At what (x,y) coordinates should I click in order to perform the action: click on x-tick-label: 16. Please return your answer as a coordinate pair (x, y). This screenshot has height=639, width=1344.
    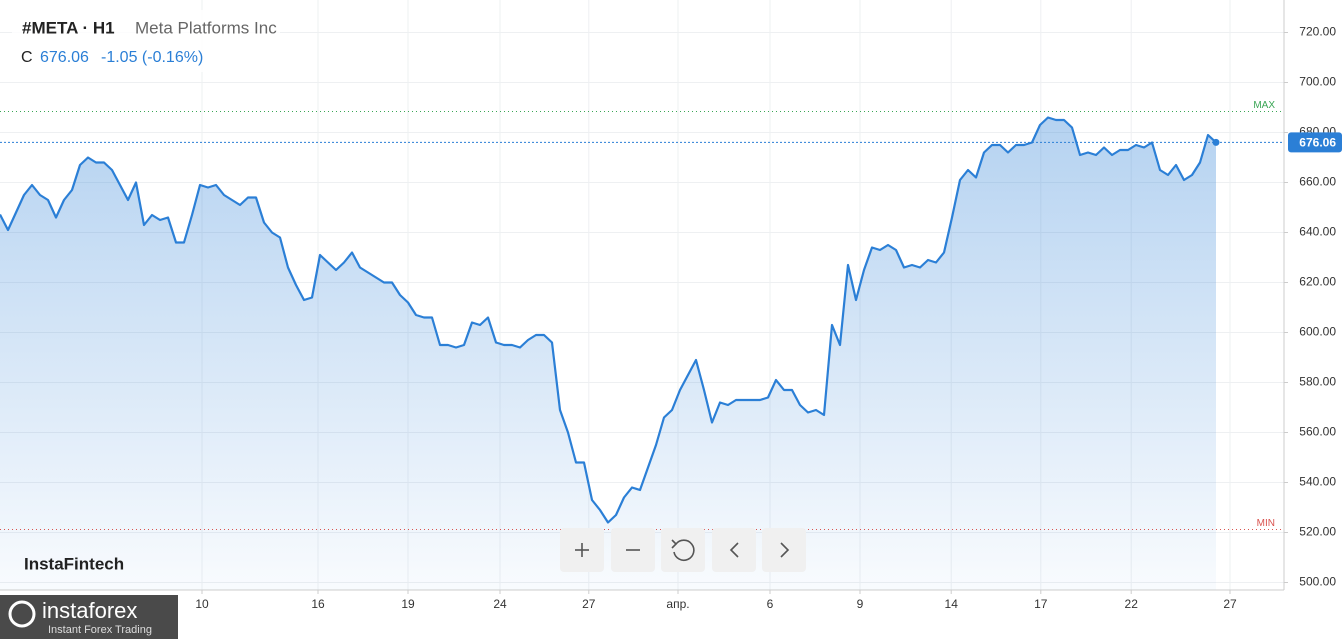
    Looking at the image, I should click on (318, 604).